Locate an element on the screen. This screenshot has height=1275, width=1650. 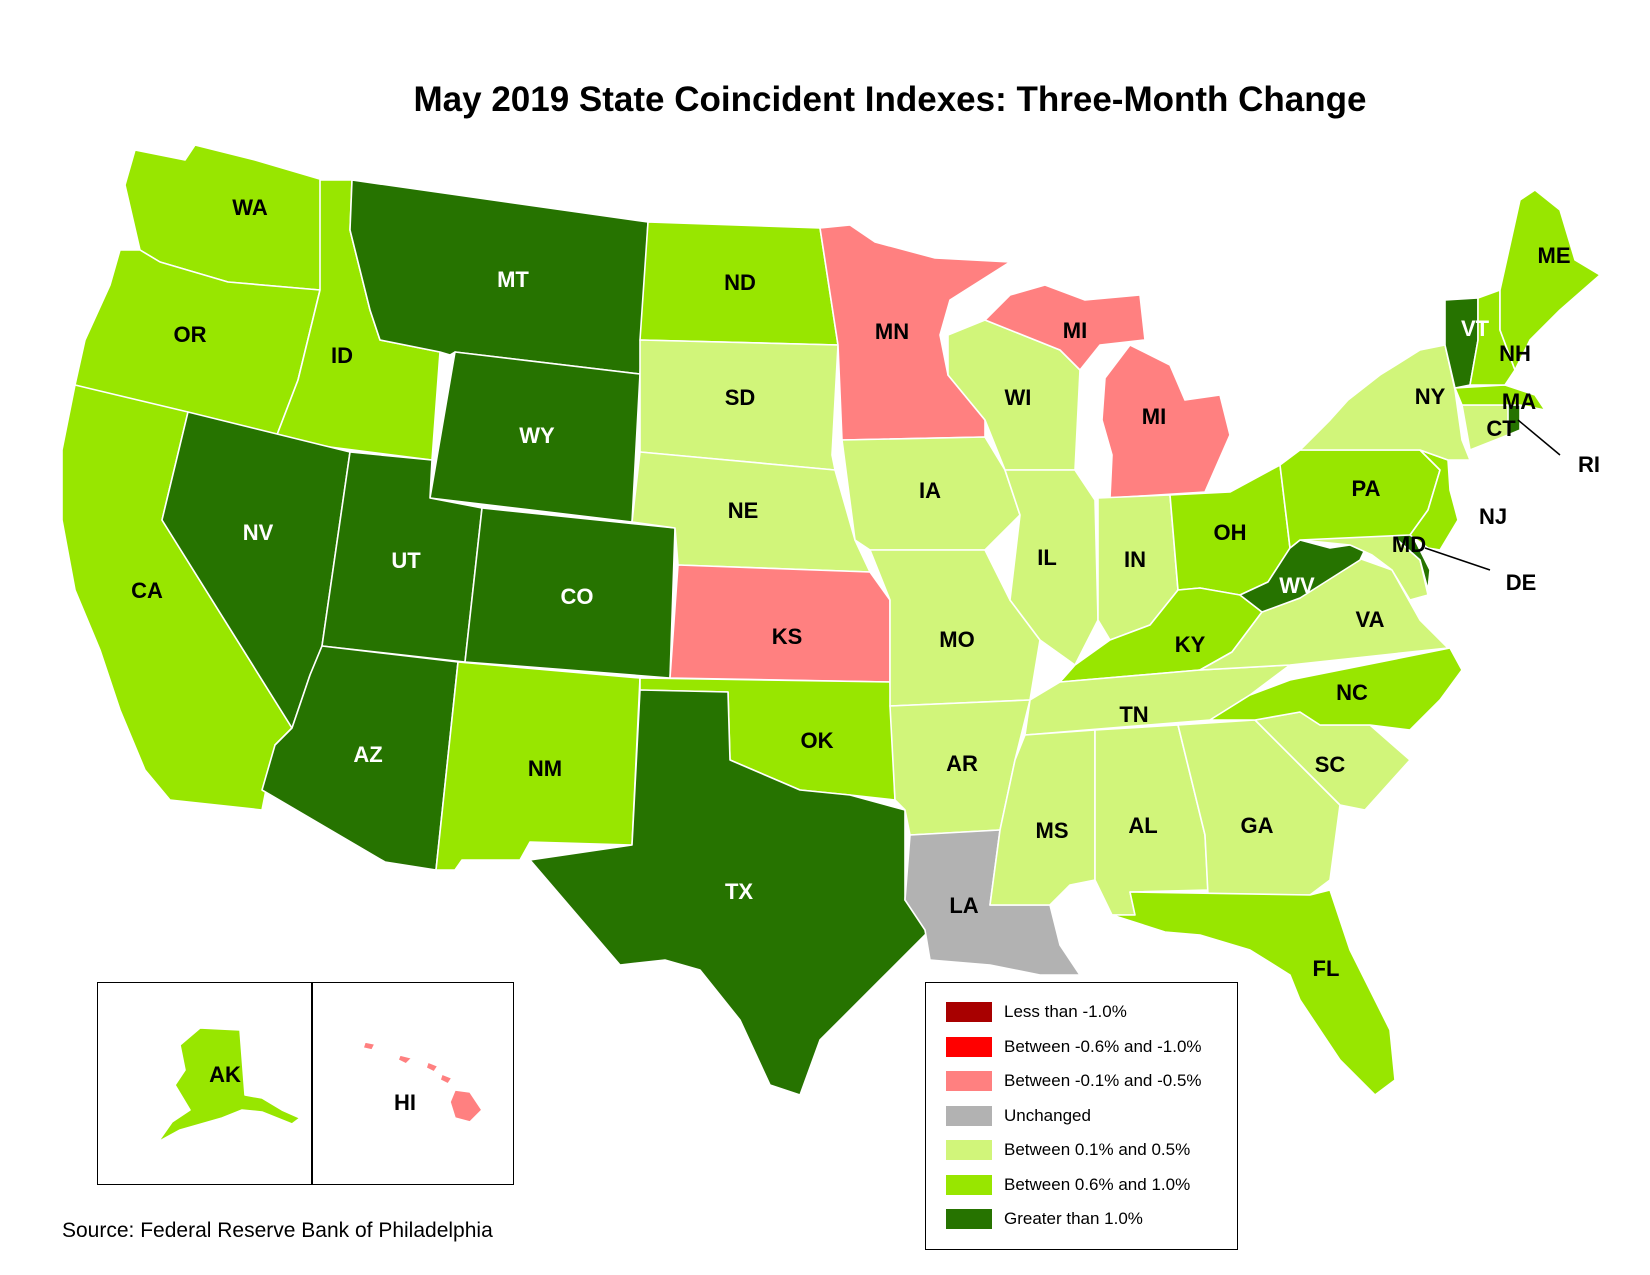
label-ok: OK is located at coordinates (817, 740).